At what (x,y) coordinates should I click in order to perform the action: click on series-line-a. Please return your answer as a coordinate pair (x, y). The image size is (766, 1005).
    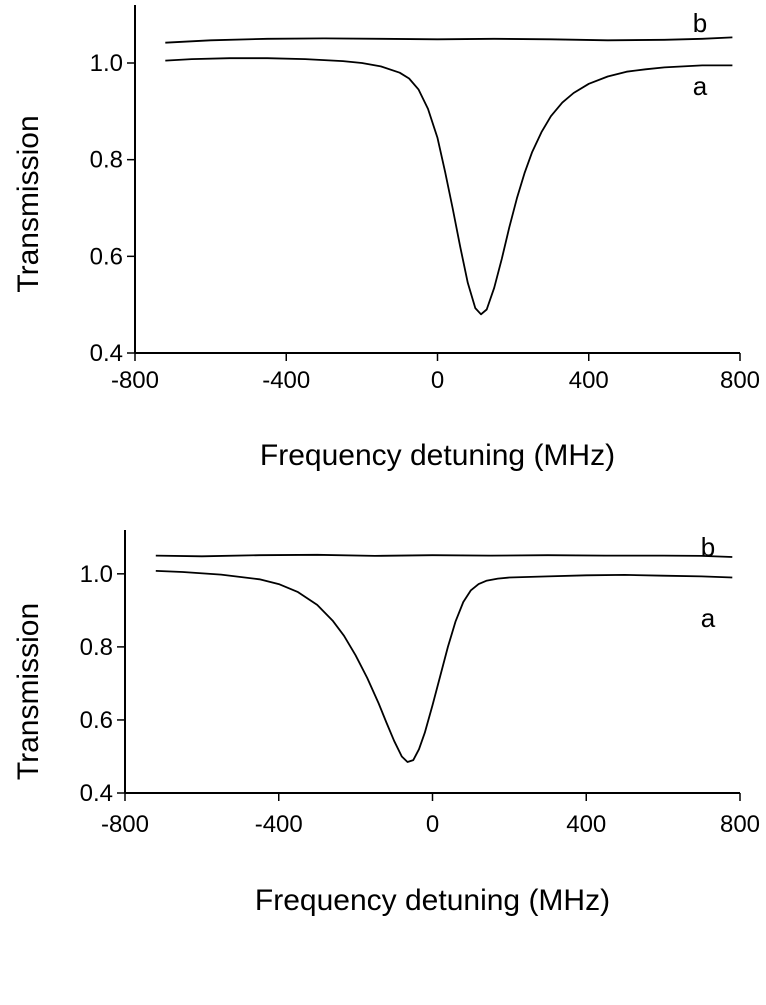
    Looking at the image, I should click on (444, 666).